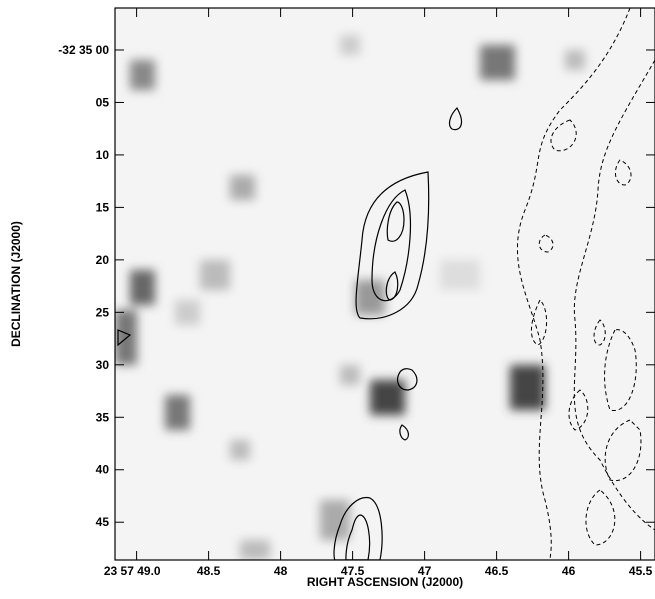 Image resolution: width=655 pixels, height=599 pixels. Describe the element at coordinates (353, 571) in the screenshot. I see `x-tick-label: 47.5` at that location.